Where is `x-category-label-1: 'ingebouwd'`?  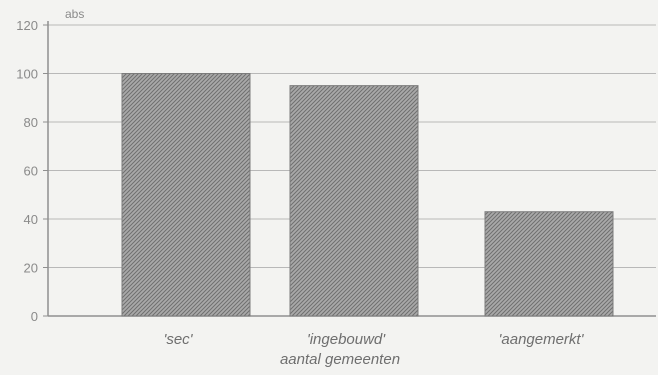
x-category-label-1: 'ingebouwd' is located at coordinates (346, 339).